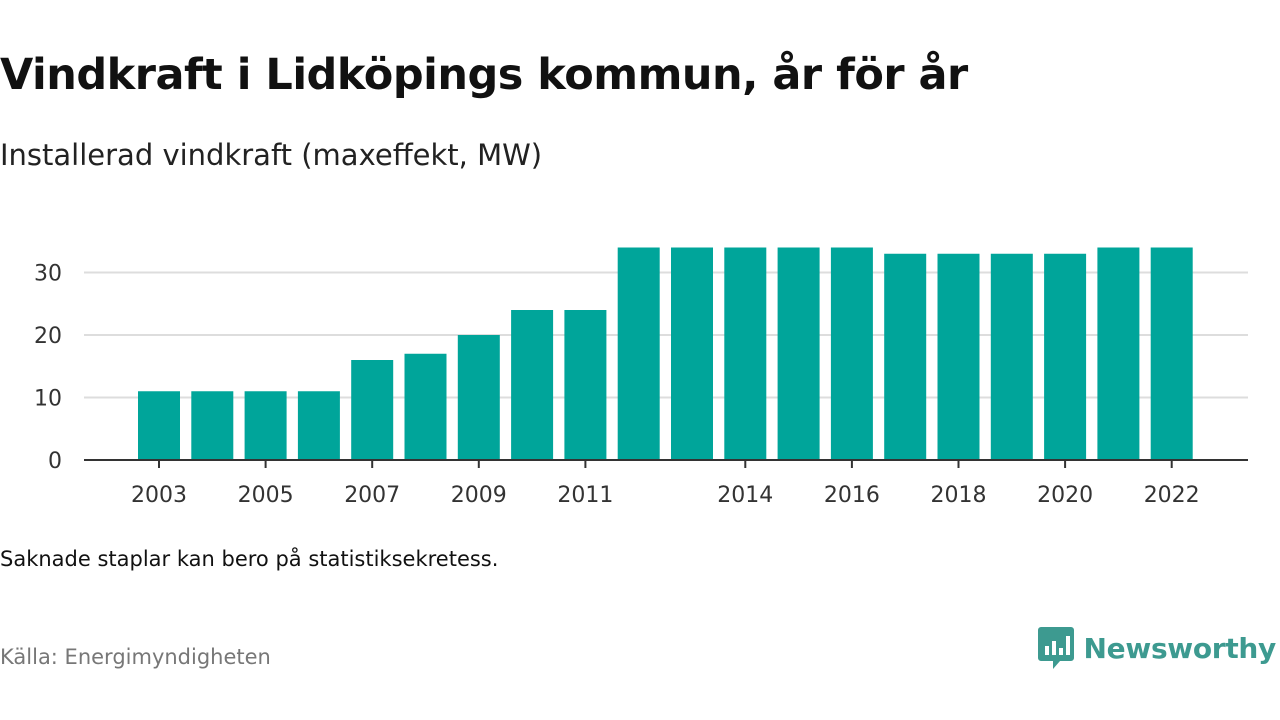 This screenshot has width=1280, height=720. What do you see at coordinates (745, 353) in the screenshot?
I see `bar-2014` at bounding box center [745, 353].